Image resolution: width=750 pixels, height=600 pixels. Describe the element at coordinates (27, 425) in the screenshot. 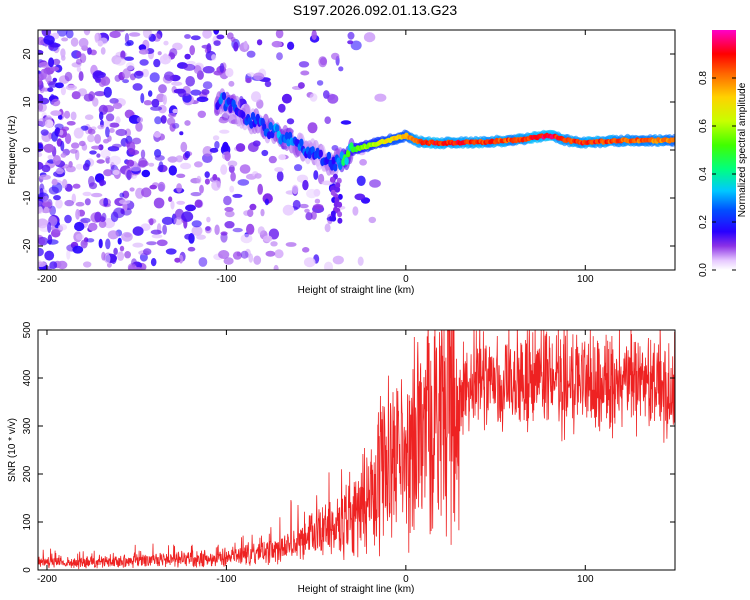

I see `y-tick-label: 300` at that location.